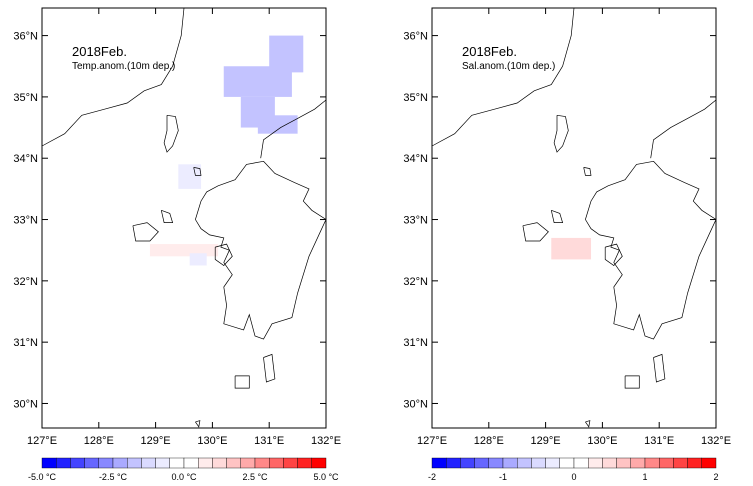  What do you see at coordinates (432, 477) in the screenshot?
I see `colorbar-label: -2` at bounding box center [432, 477].